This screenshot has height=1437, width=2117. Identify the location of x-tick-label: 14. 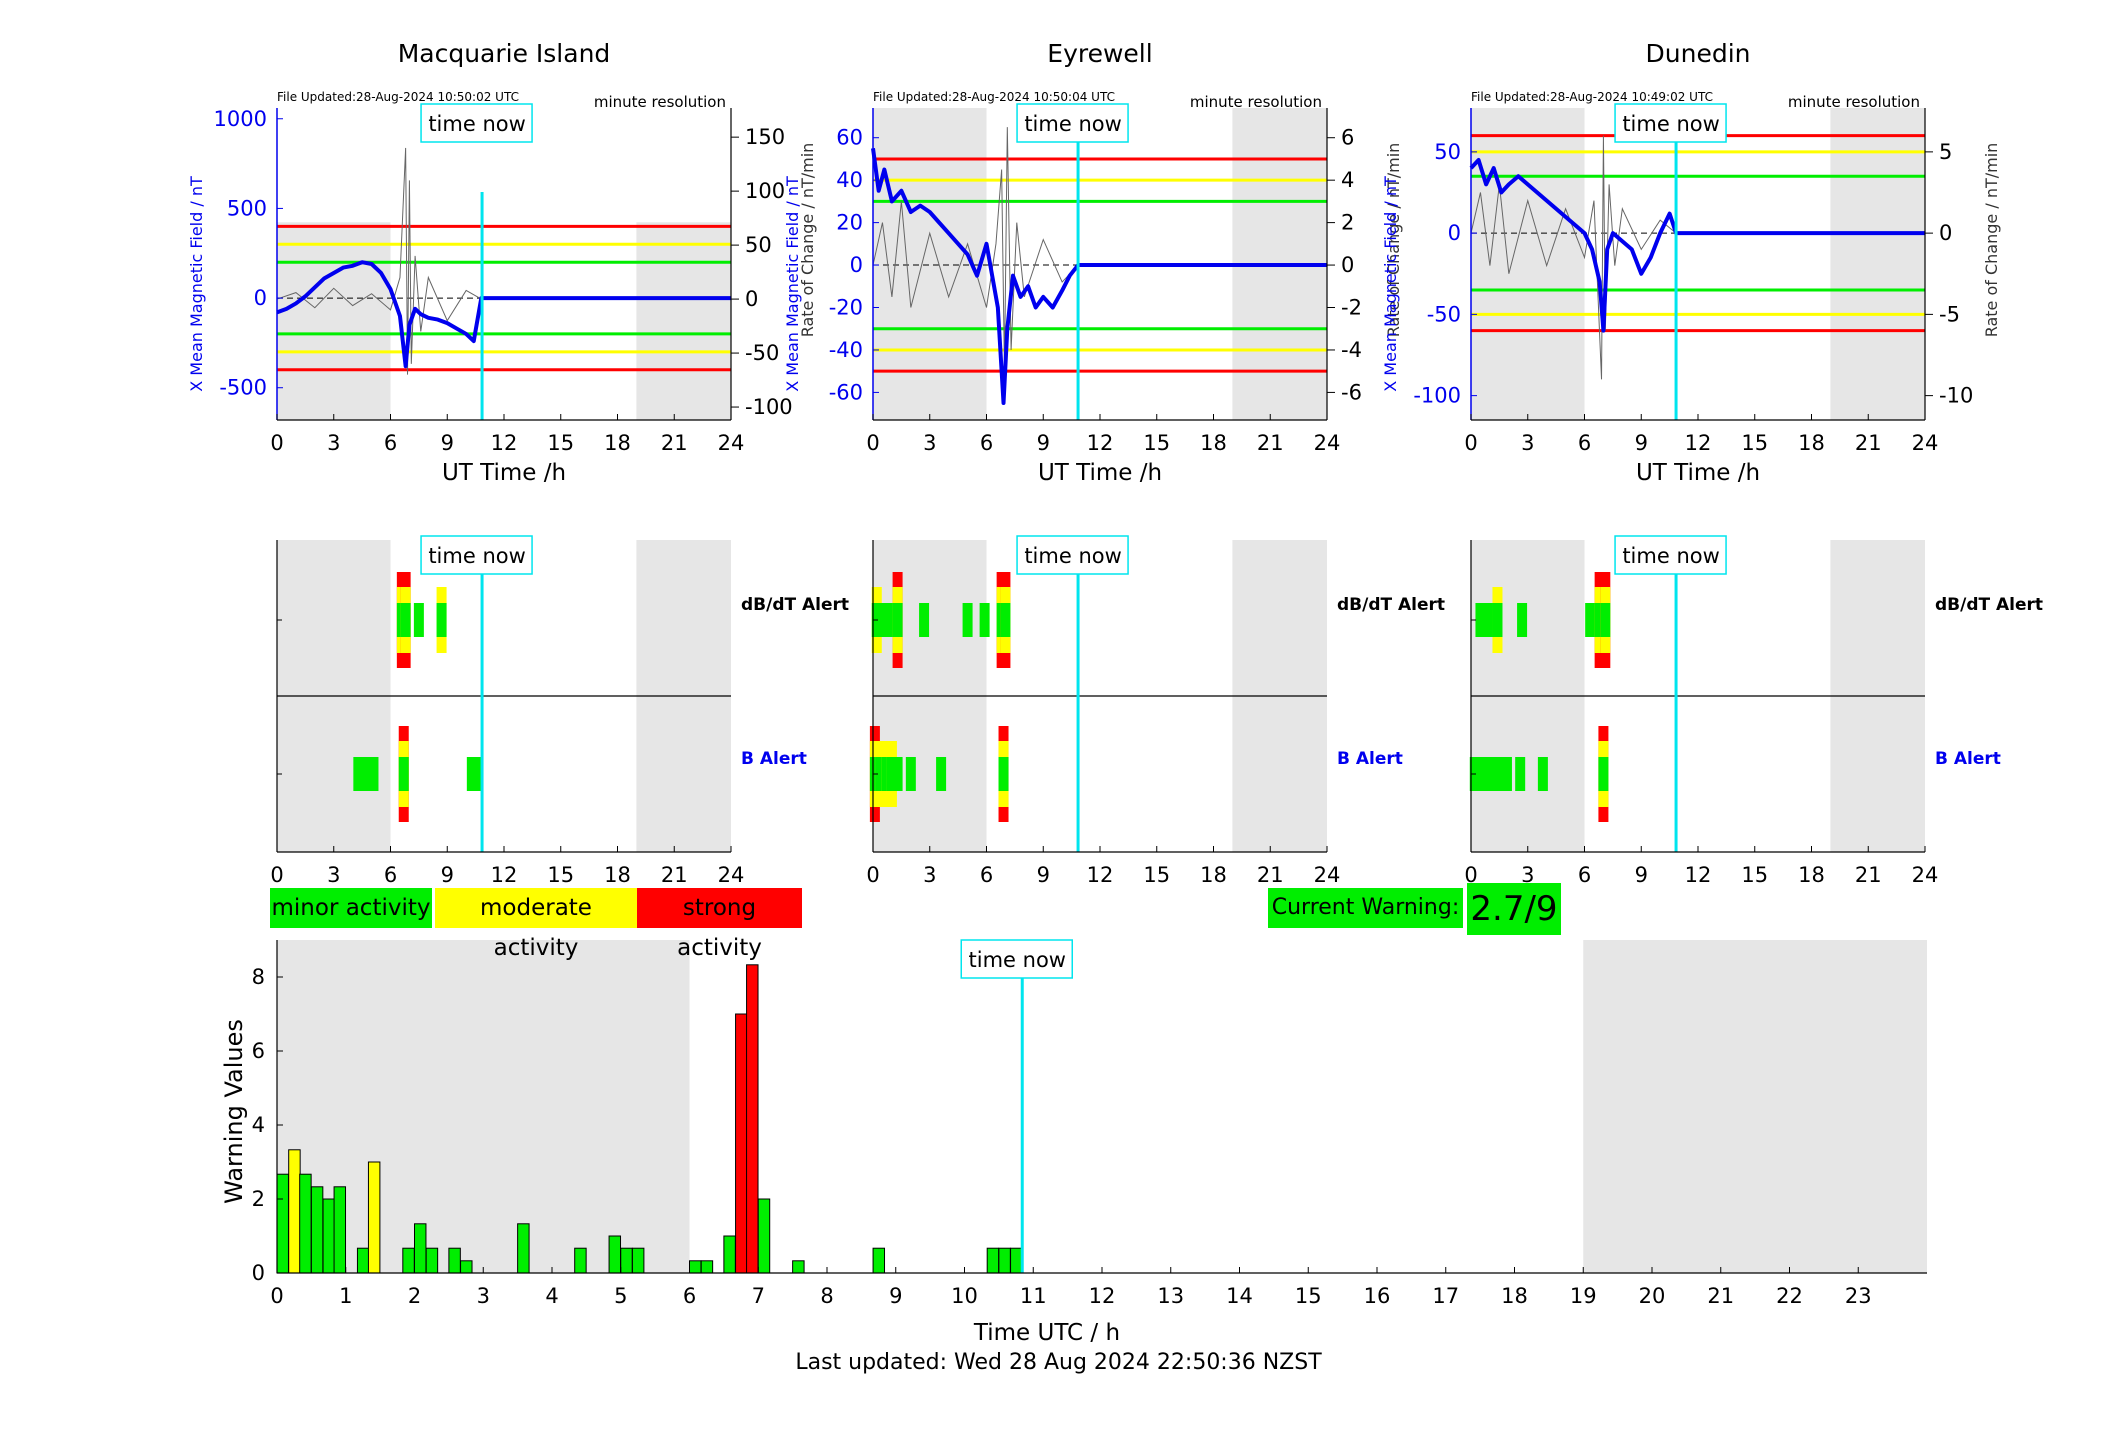
(1239, 1296).